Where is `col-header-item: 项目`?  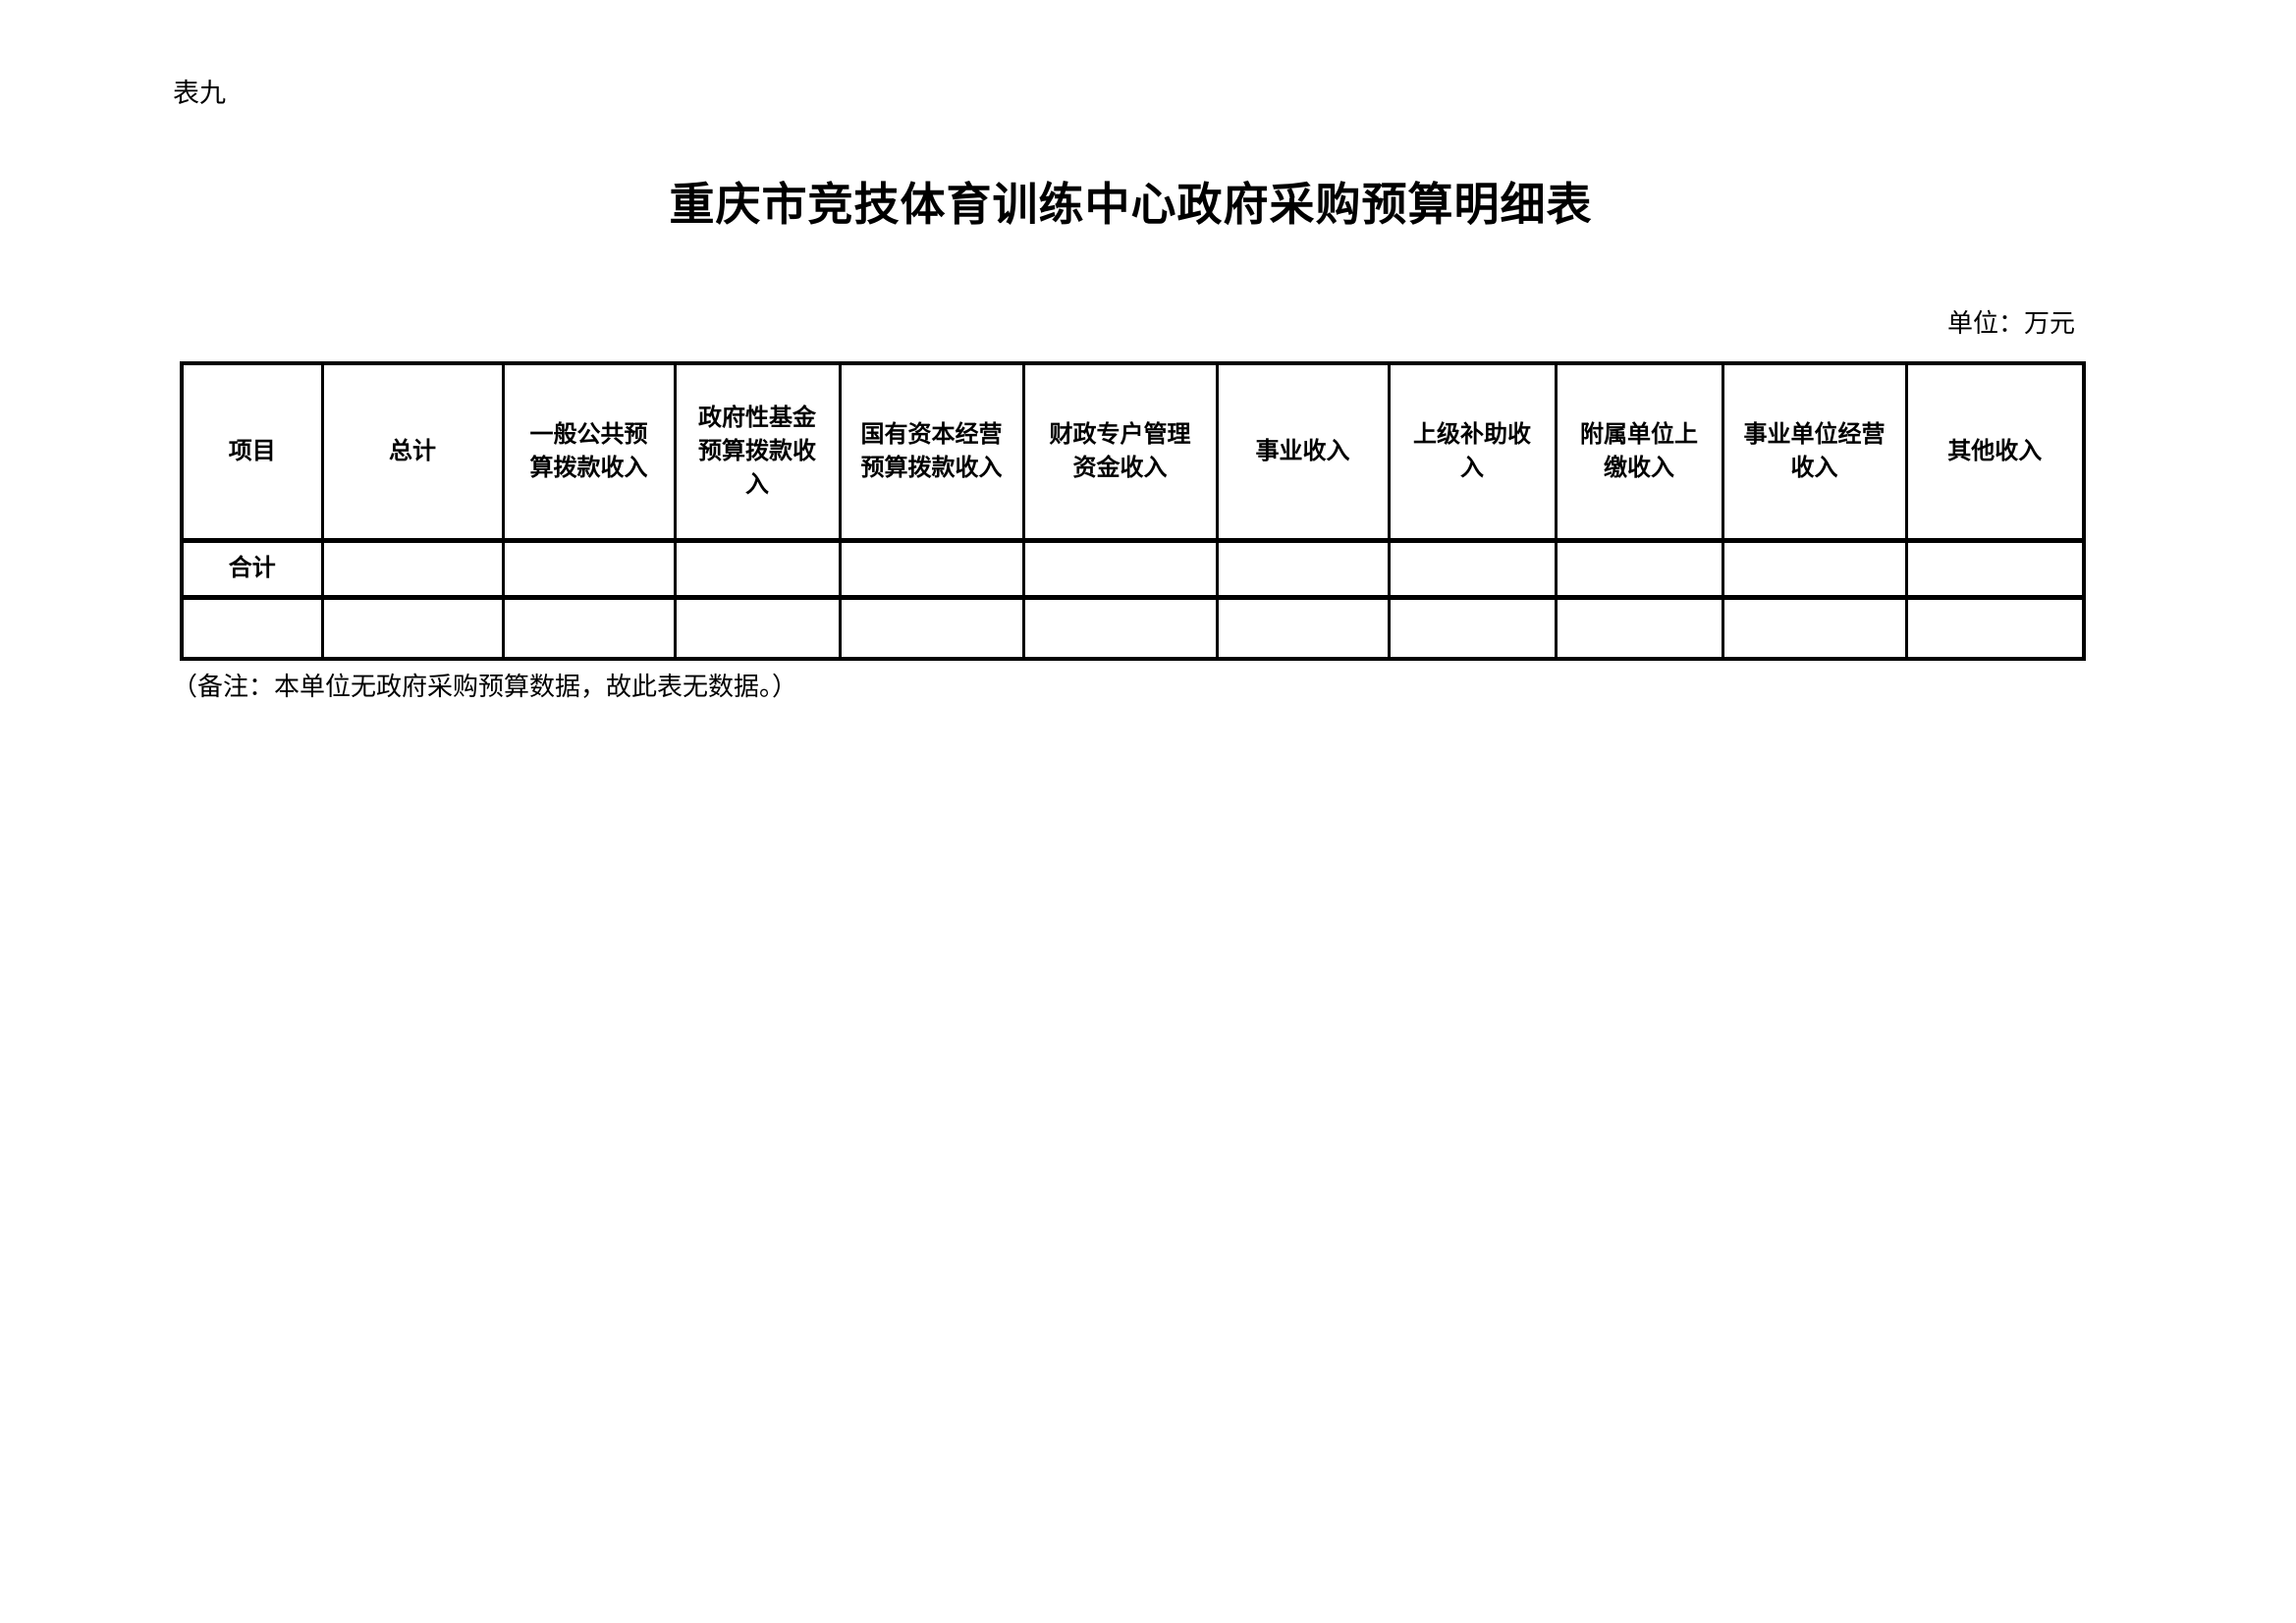
col-header-item: 项目 is located at coordinates (252, 452).